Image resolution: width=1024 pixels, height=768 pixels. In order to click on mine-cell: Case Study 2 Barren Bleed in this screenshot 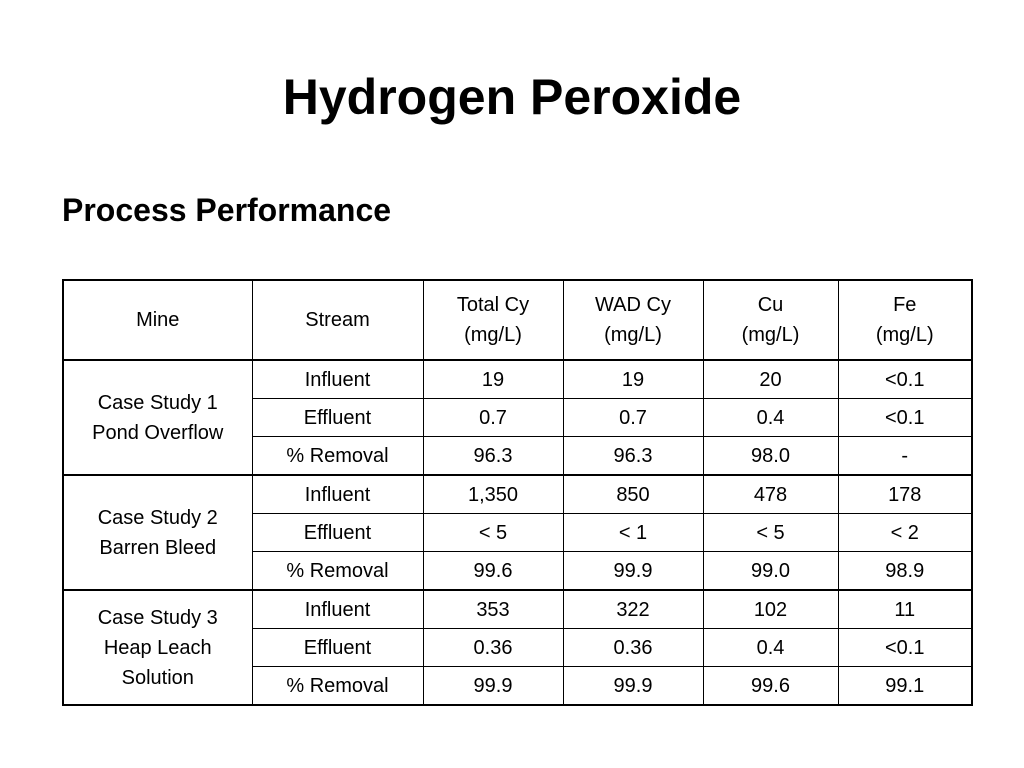, I will do `click(157, 532)`.